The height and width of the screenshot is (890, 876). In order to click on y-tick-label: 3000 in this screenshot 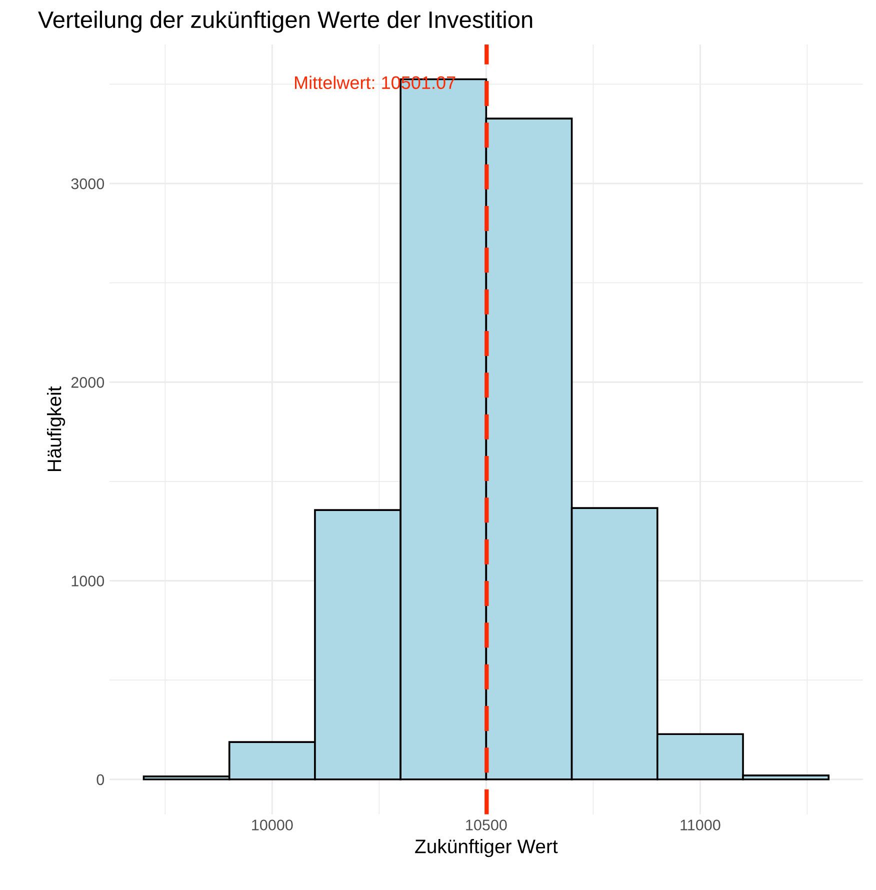, I will do `click(87, 184)`.